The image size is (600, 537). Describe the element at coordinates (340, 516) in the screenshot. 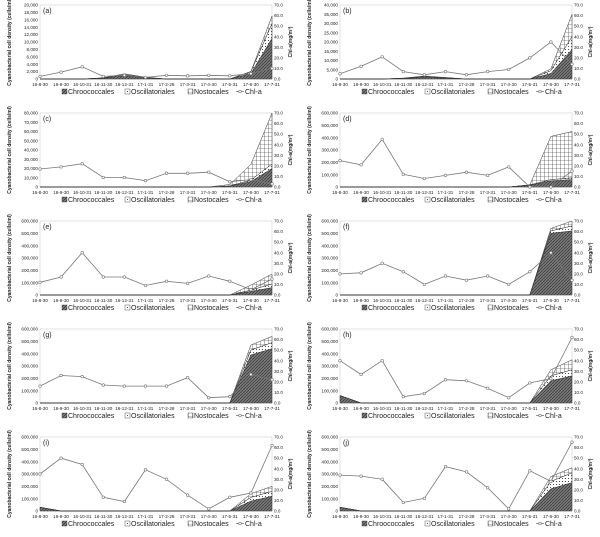

I see `x-tick-label: 16-8-30` at that location.